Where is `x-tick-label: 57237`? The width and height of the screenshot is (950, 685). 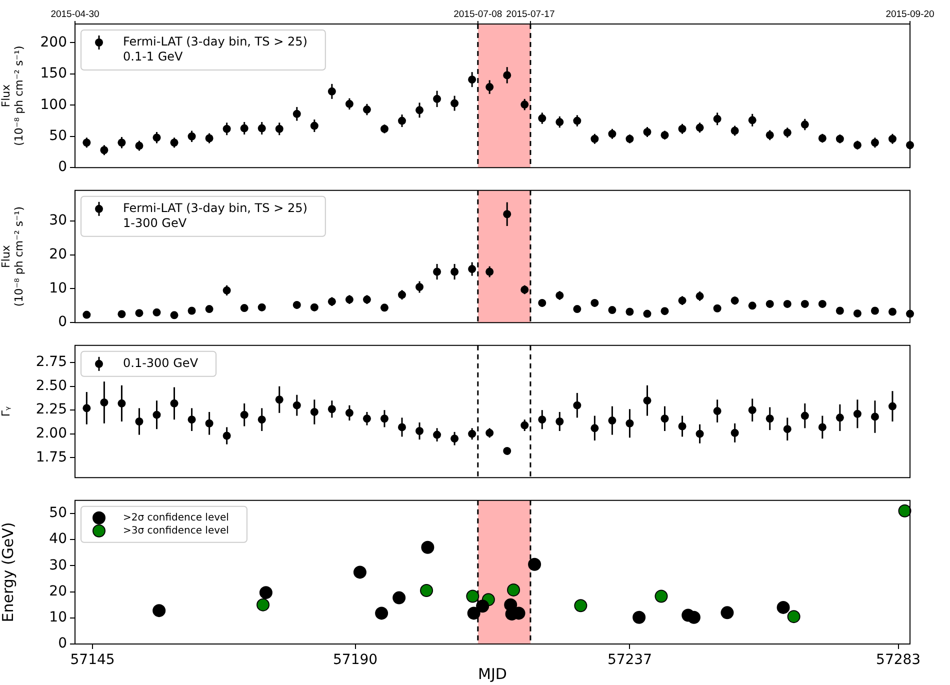 x-tick-label: 57237 is located at coordinates (629, 660).